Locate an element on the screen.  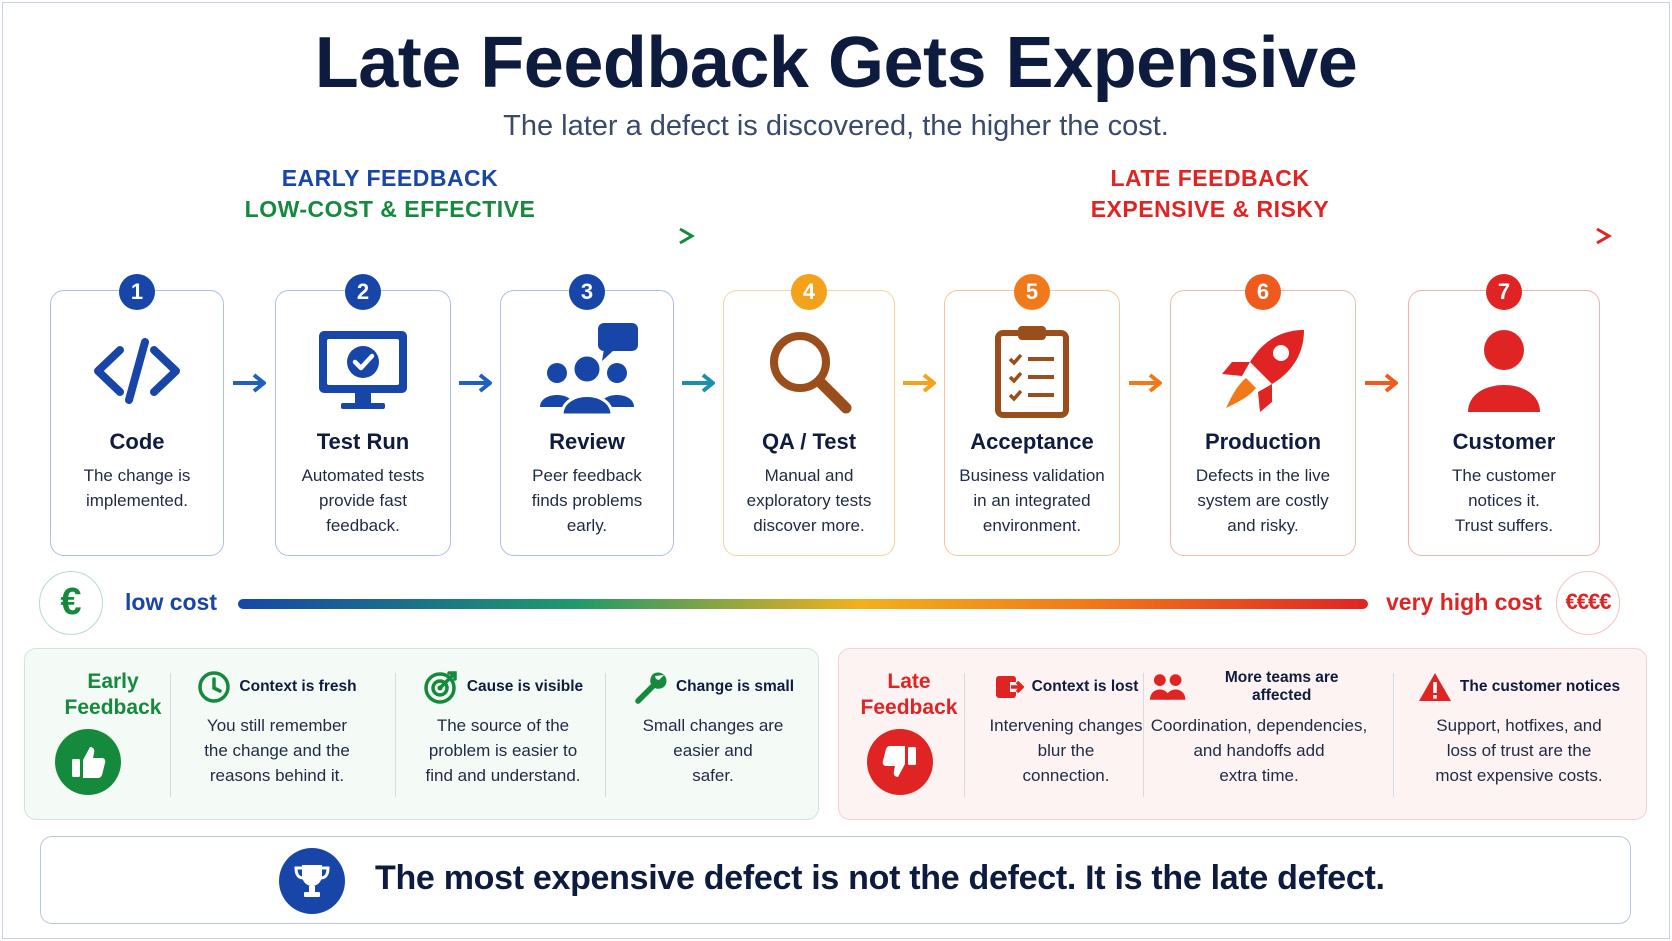
item-line: Coordination, dependencies, is located at coordinates (1259, 725).